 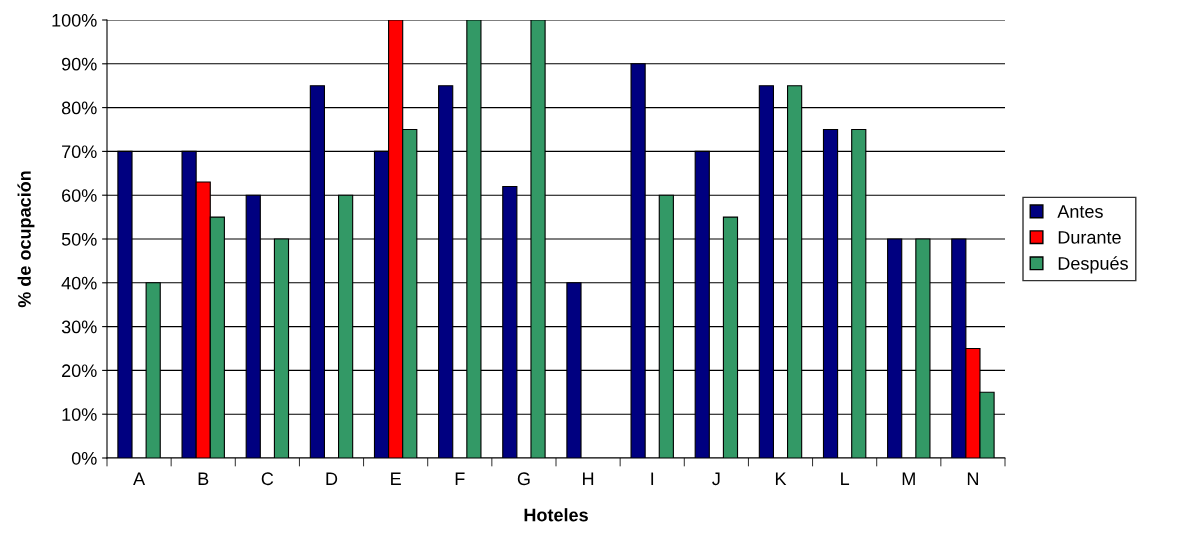 What do you see at coordinates (79, 152) in the screenshot?
I see `y-tick-label: 70%` at bounding box center [79, 152].